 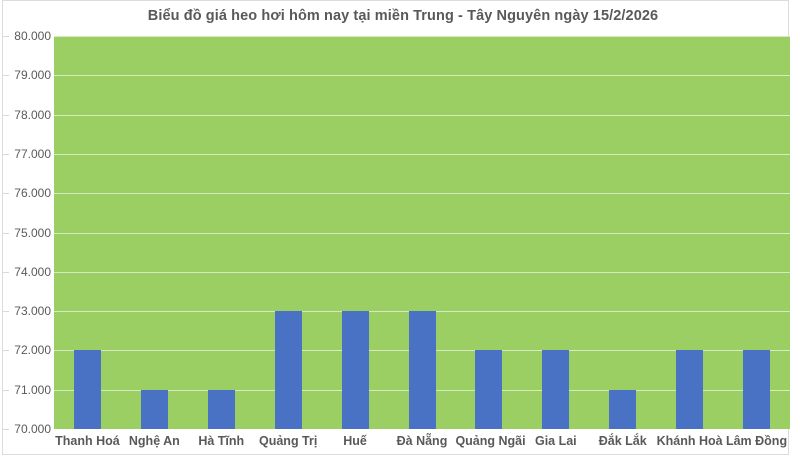 What do you see at coordinates (756, 441) in the screenshot?
I see `x-axis-label: Lâm Đồng` at bounding box center [756, 441].